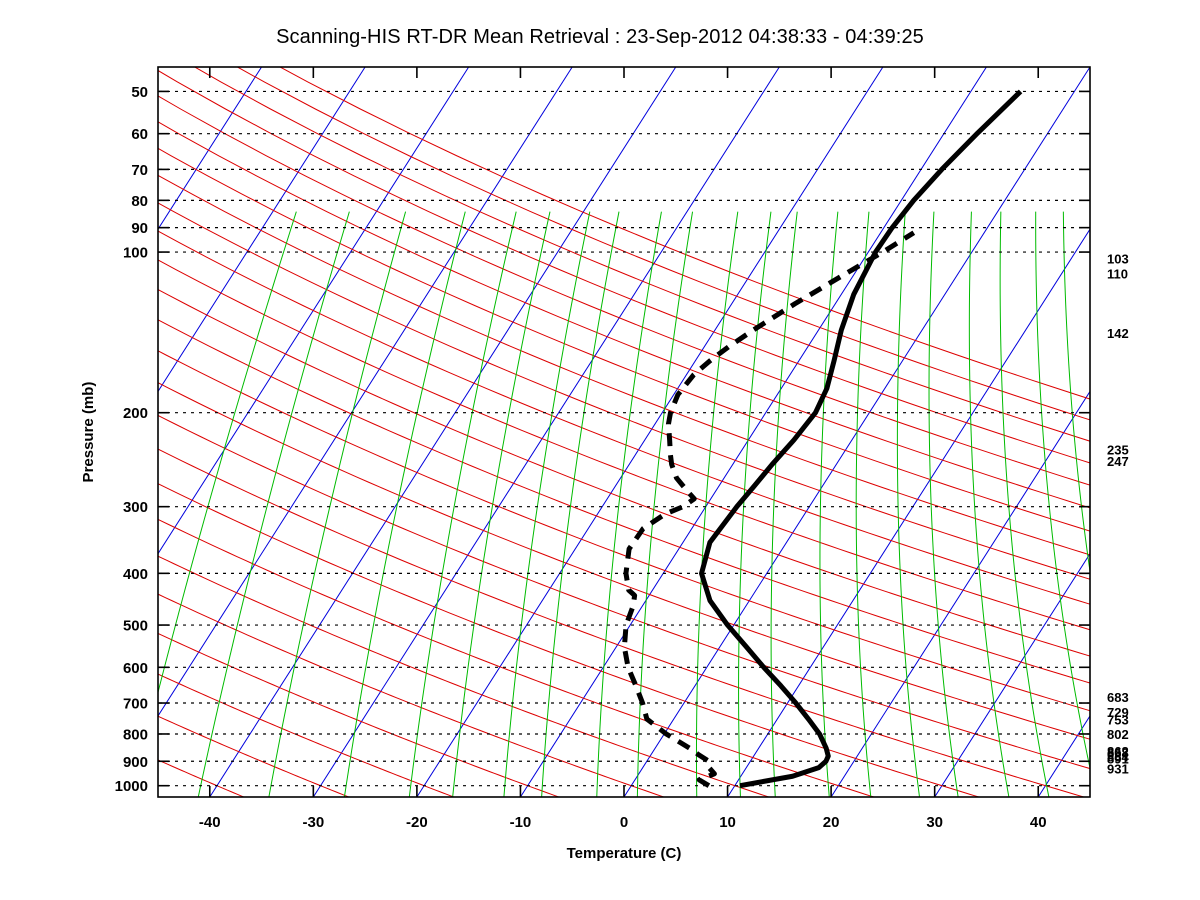 The image size is (1200, 900). I want to click on x-tick-label: 10, so click(727, 822).